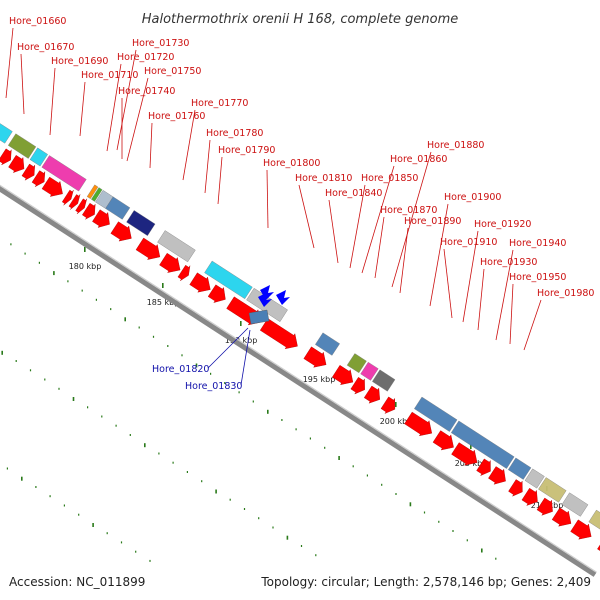  Describe the element at coordinates (180, 369) in the screenshot. I see `gene-label-reverse: Hore_01820` at that location.